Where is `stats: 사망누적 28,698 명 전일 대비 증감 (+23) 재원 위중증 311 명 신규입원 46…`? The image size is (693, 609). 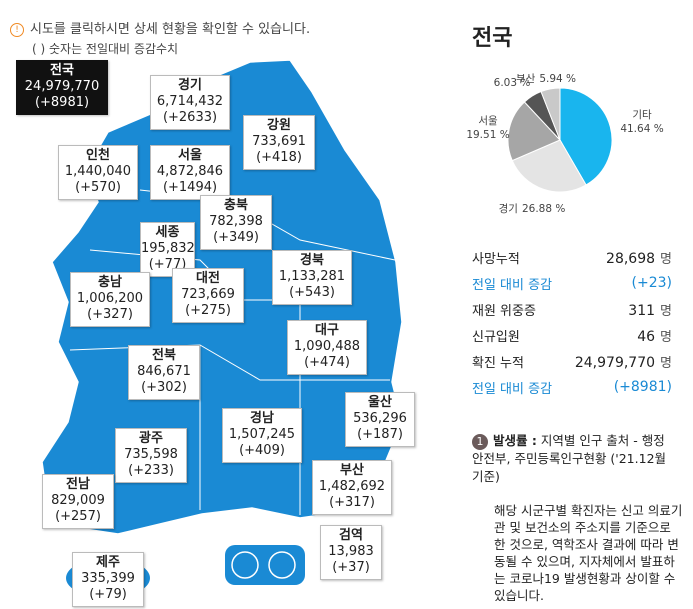 stats: 사망누적 28,698 명 전일 대비 증감 (+23) 재원 위중증 311 명 신규입원 46… is located at coordinates (572, 322).